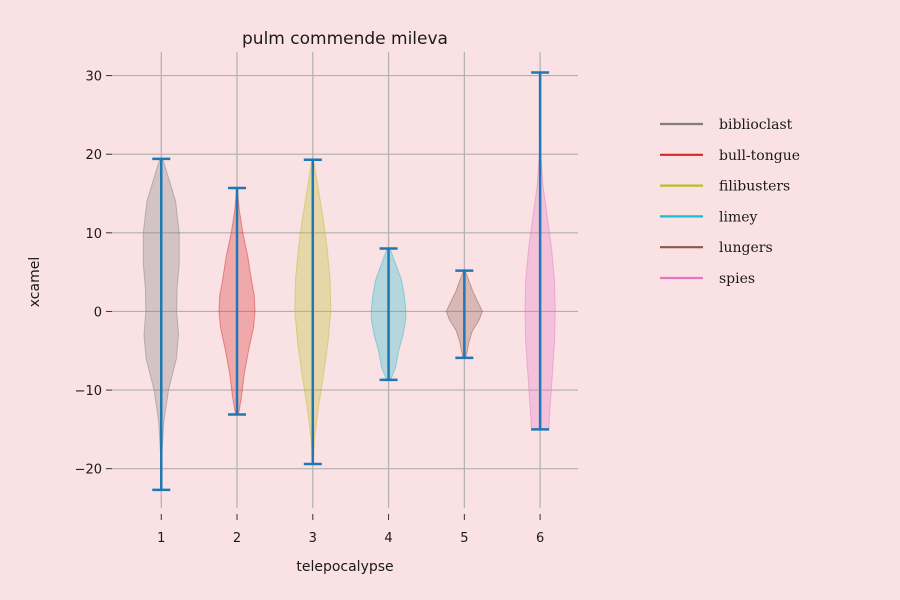 The image size is (900, 600). I want to click on y-tick-label: 10, so click(93, 234).